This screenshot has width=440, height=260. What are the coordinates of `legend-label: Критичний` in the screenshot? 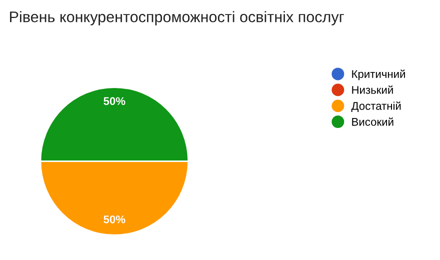 It's located at (378, 75).